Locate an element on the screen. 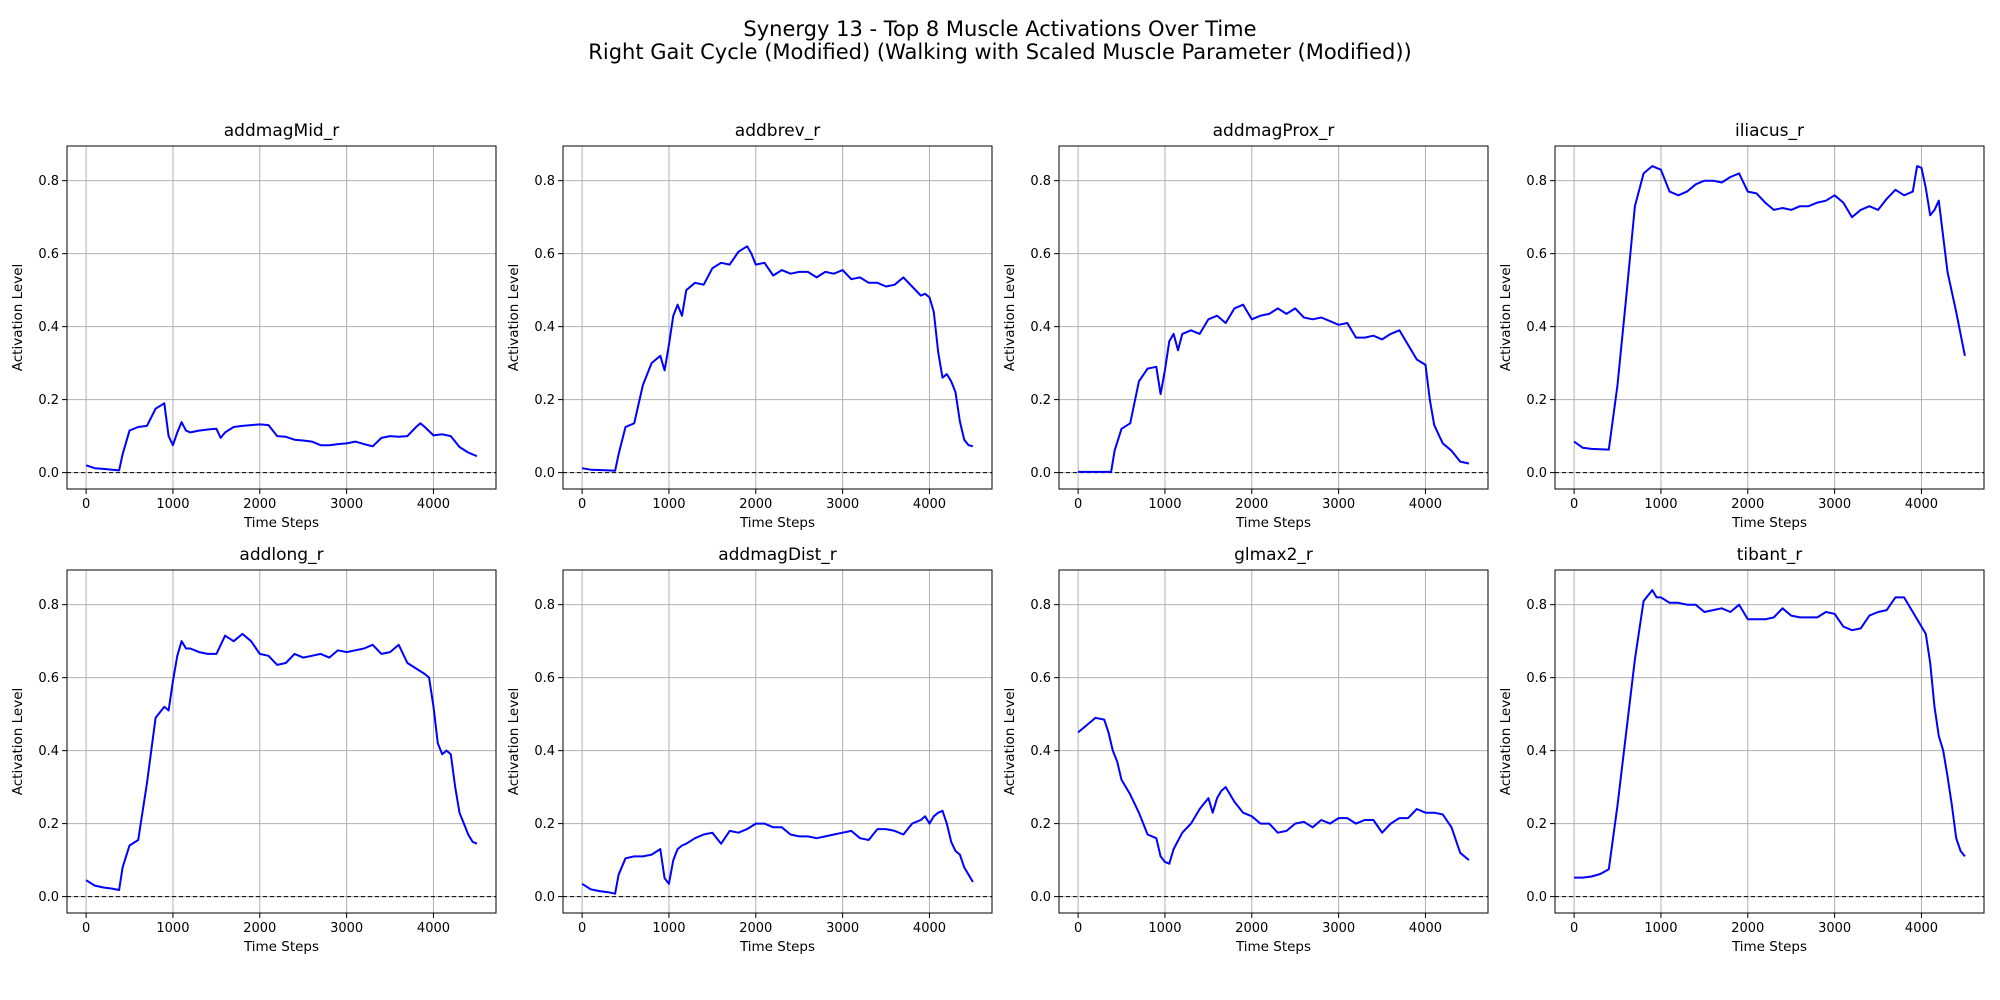 This screenshot has width=2000, height=1000. subplot-title: iliacus_r is located at coordinates (1769, 131).